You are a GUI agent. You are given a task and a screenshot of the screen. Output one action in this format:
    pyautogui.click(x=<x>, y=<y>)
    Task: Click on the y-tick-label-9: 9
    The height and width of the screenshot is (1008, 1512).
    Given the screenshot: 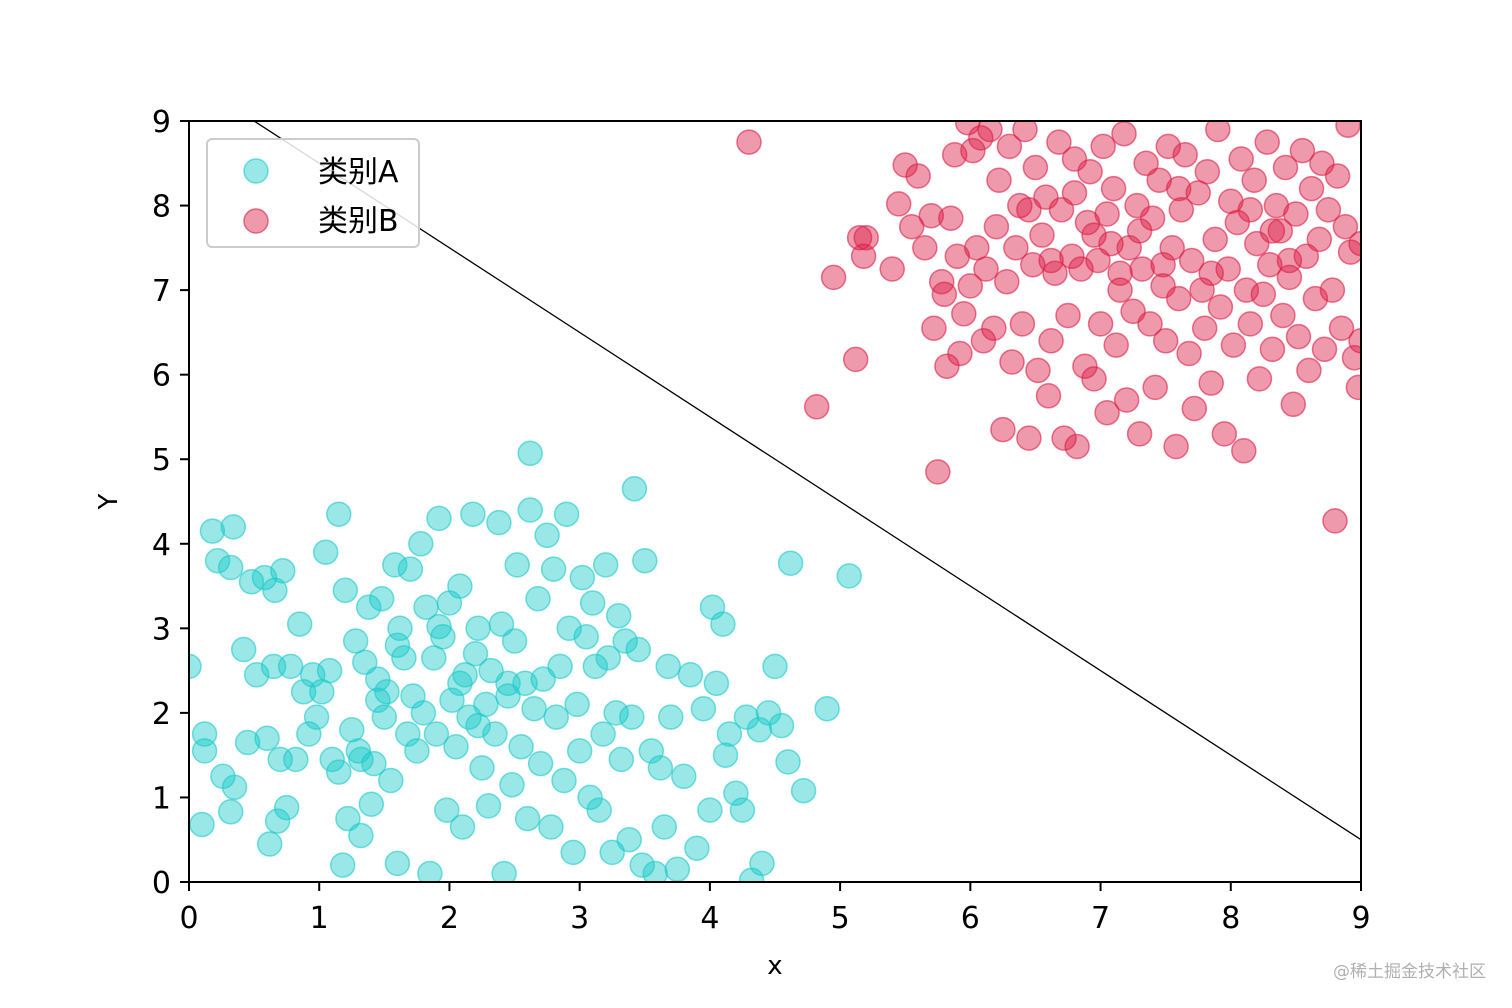 What is the action you would take?
    pyautogui.click(x=161, y=122)
    